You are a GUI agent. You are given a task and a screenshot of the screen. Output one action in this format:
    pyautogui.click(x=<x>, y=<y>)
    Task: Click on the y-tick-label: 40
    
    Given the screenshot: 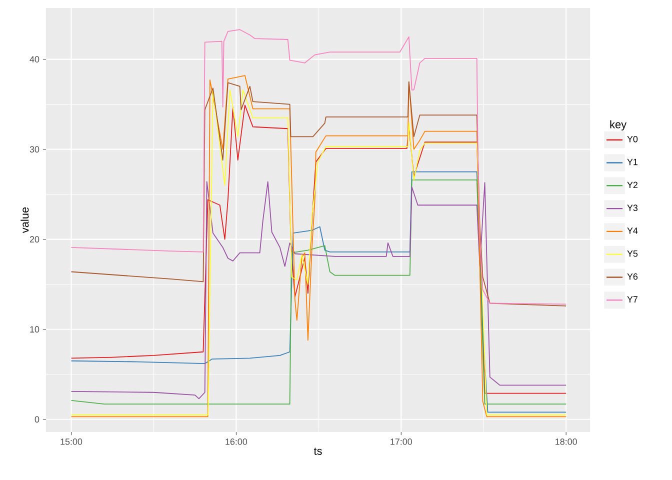 What is the action you would take?
    pyautogui.click(x=35, y=59)
    